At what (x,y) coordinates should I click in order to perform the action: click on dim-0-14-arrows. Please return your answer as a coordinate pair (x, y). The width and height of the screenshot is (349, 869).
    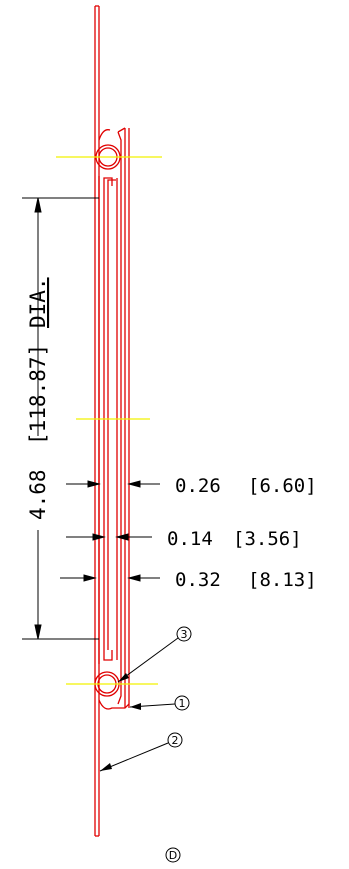
    Looking at the image, I should click on (109, 537).